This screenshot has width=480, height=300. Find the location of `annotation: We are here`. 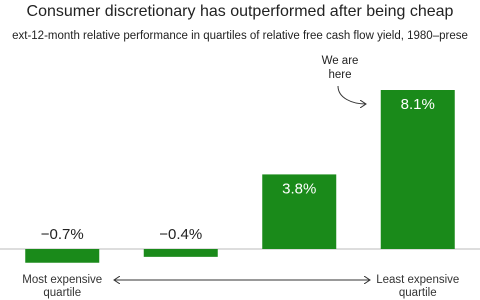

annotation: We are here is located at coordinates (340, 68).